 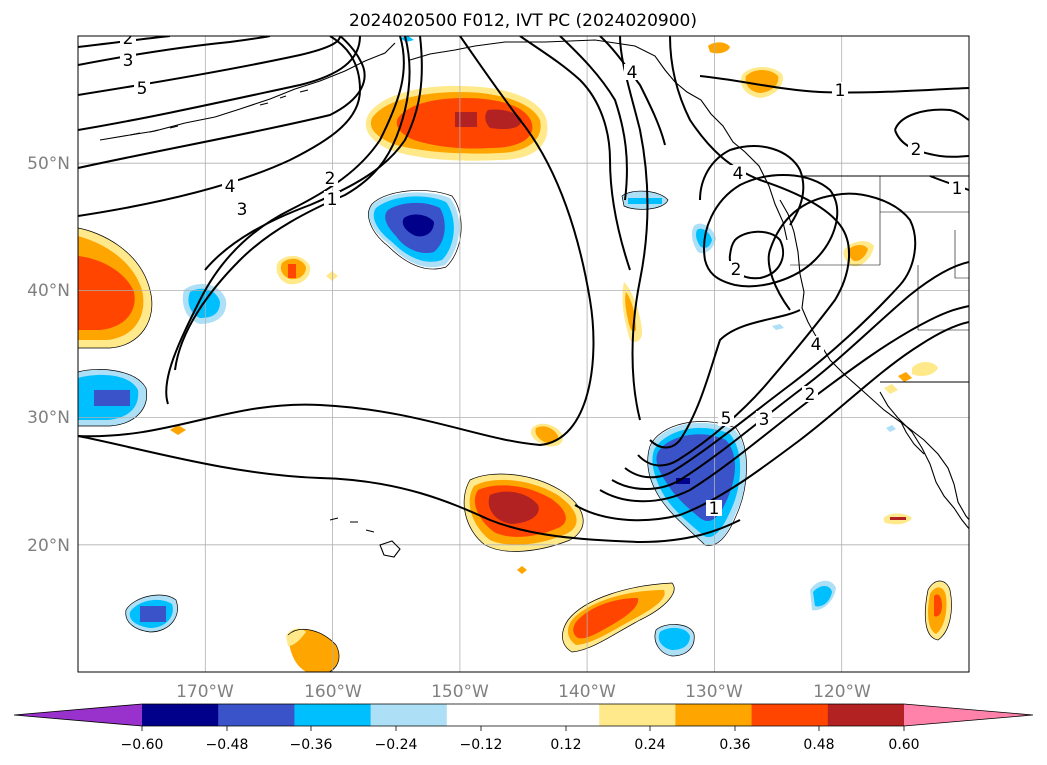 I want to click on colorbar-tick-label: 0.12, so click(x=565, y=745).